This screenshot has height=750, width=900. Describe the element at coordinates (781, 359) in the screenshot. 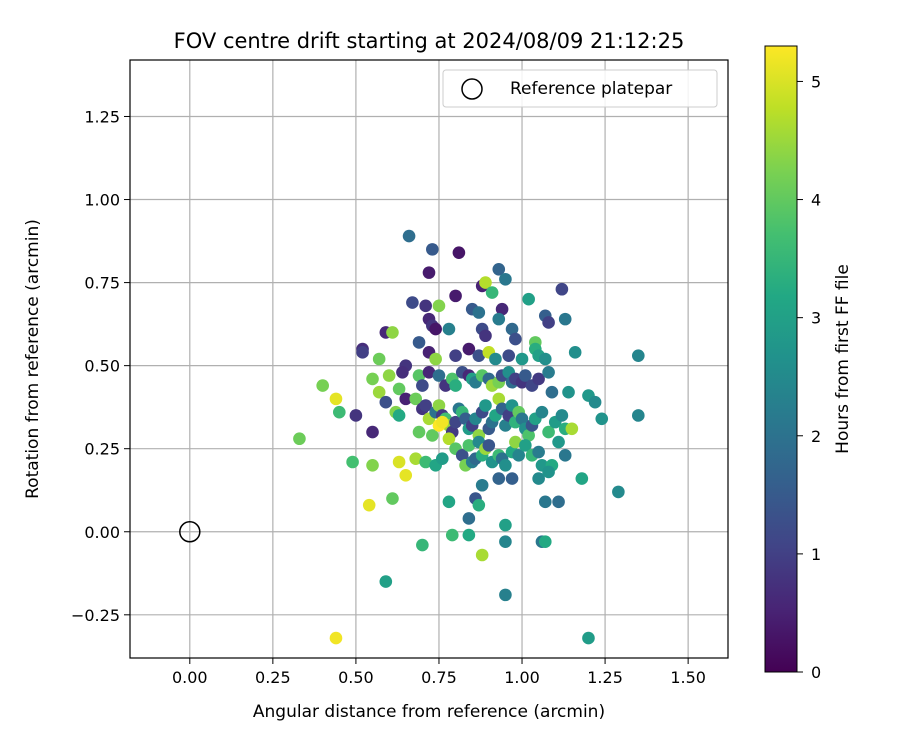

I see `colorbar-gradient` at that location.